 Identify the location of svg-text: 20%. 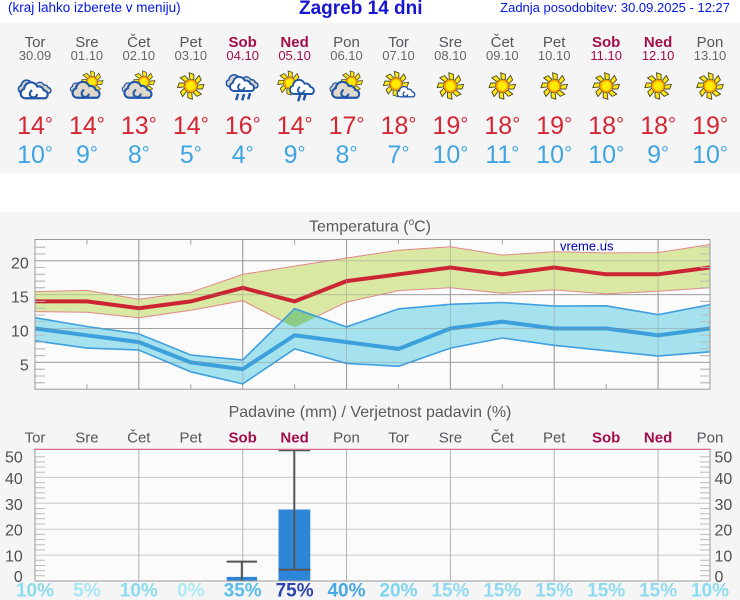
(398, 590).